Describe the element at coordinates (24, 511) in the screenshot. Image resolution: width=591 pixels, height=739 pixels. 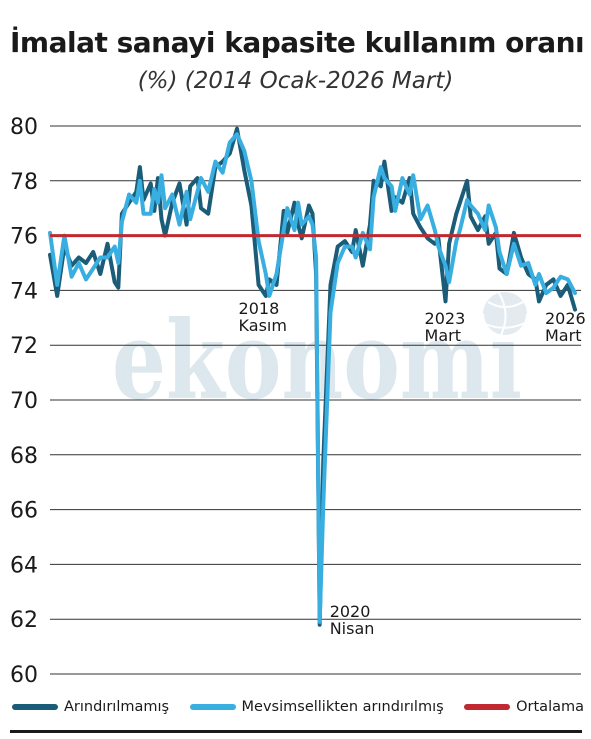
I see `y-tick-label-66: 66` at that location.